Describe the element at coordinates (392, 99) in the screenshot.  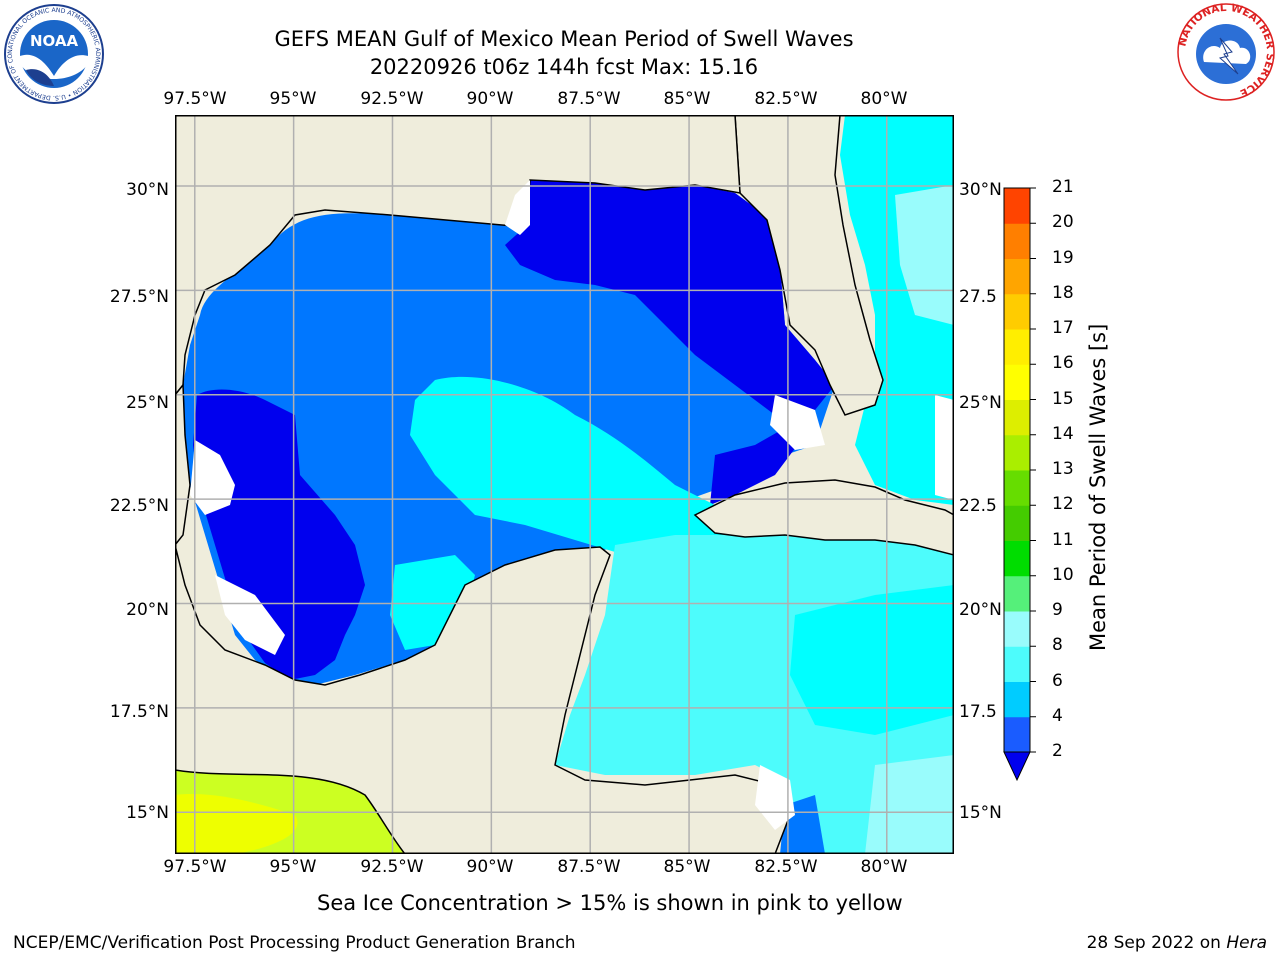
I see `lon-label-top: 92.5°W` at that location.